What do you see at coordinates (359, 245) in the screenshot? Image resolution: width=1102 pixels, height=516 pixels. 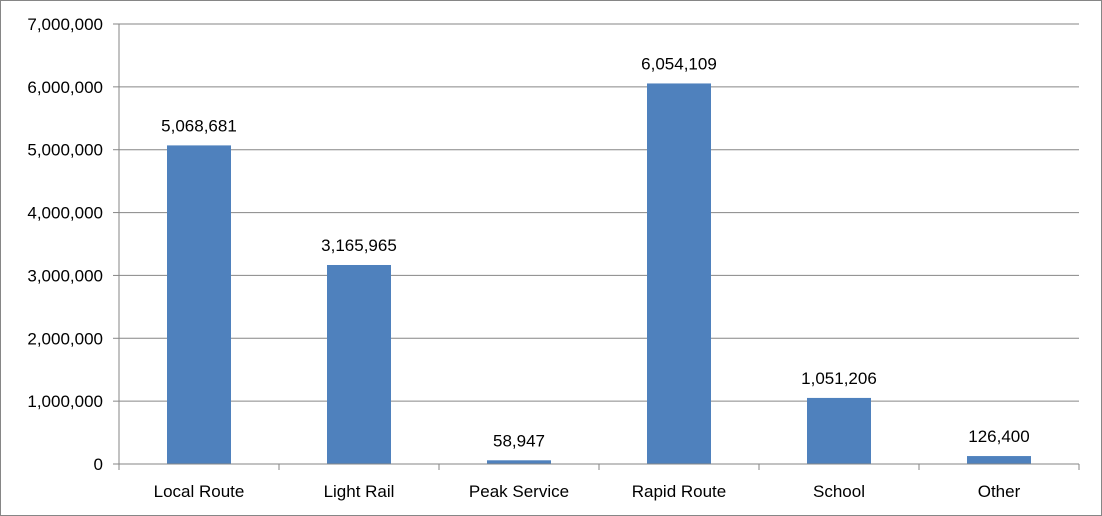 I see `data-label: 3,165,965` at bounding box center [359, 245].